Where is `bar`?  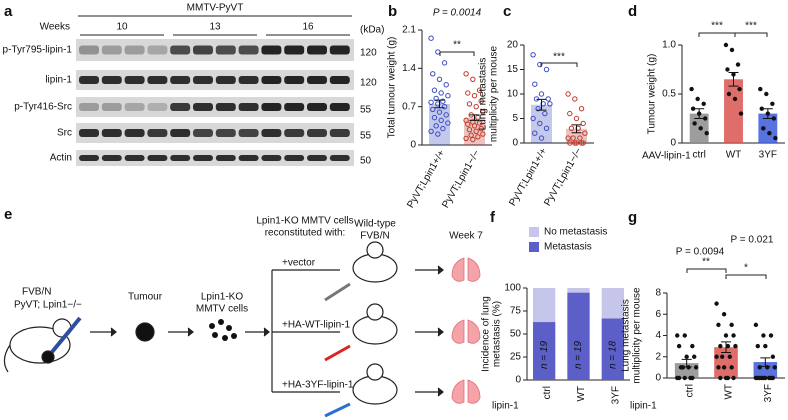 bar is located at coordinates (439, 124).